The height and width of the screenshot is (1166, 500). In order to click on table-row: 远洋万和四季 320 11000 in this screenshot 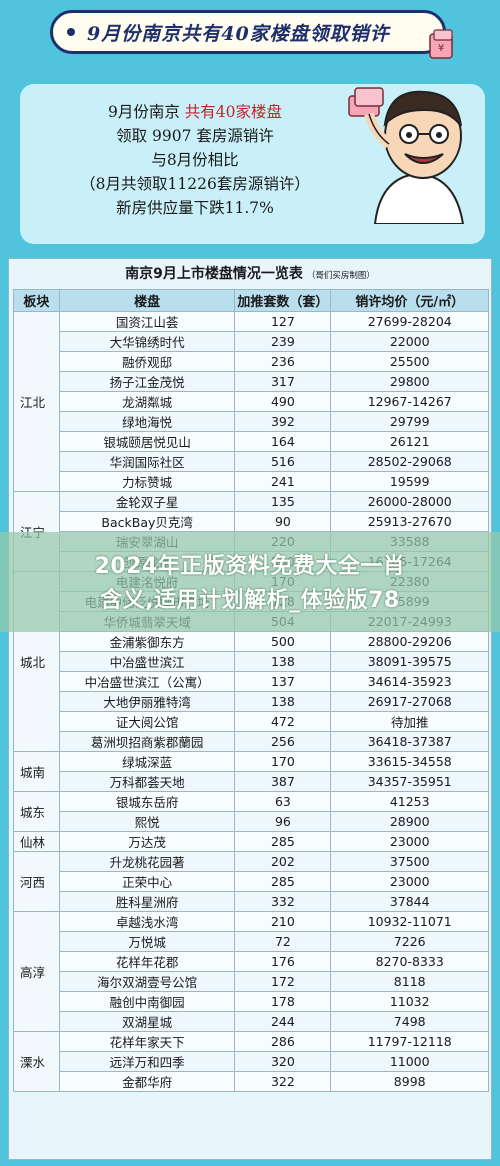, I will do `click(251, 1061)`.